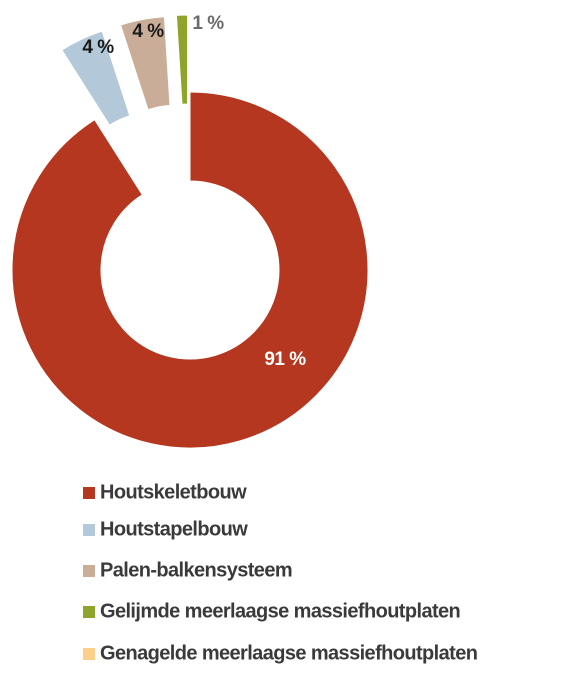 Image resolution: width=577 pixels, height=679 pixels. Describe the element at coordinates (288, 653) in the screenshot. I see `legend-label: Genagelde meerlaagse massiefhoutplaten` at that location.